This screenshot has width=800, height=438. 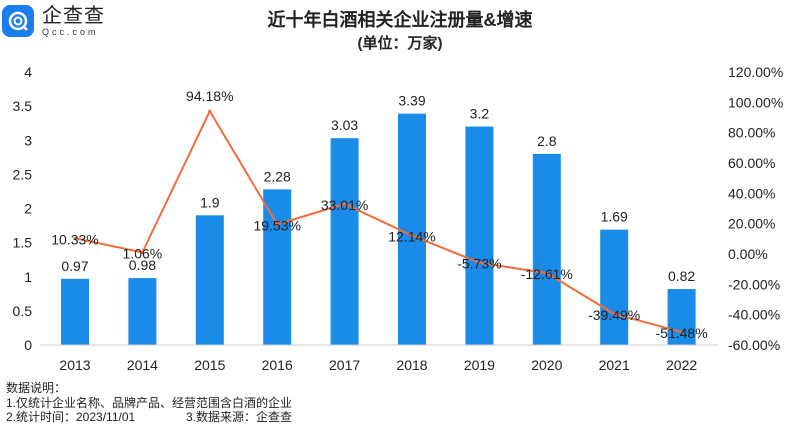 What do you see at coordinates (411, 365) in the screenshot?
I see `x-tick-label: 2018` at bounding box center [411, 365].